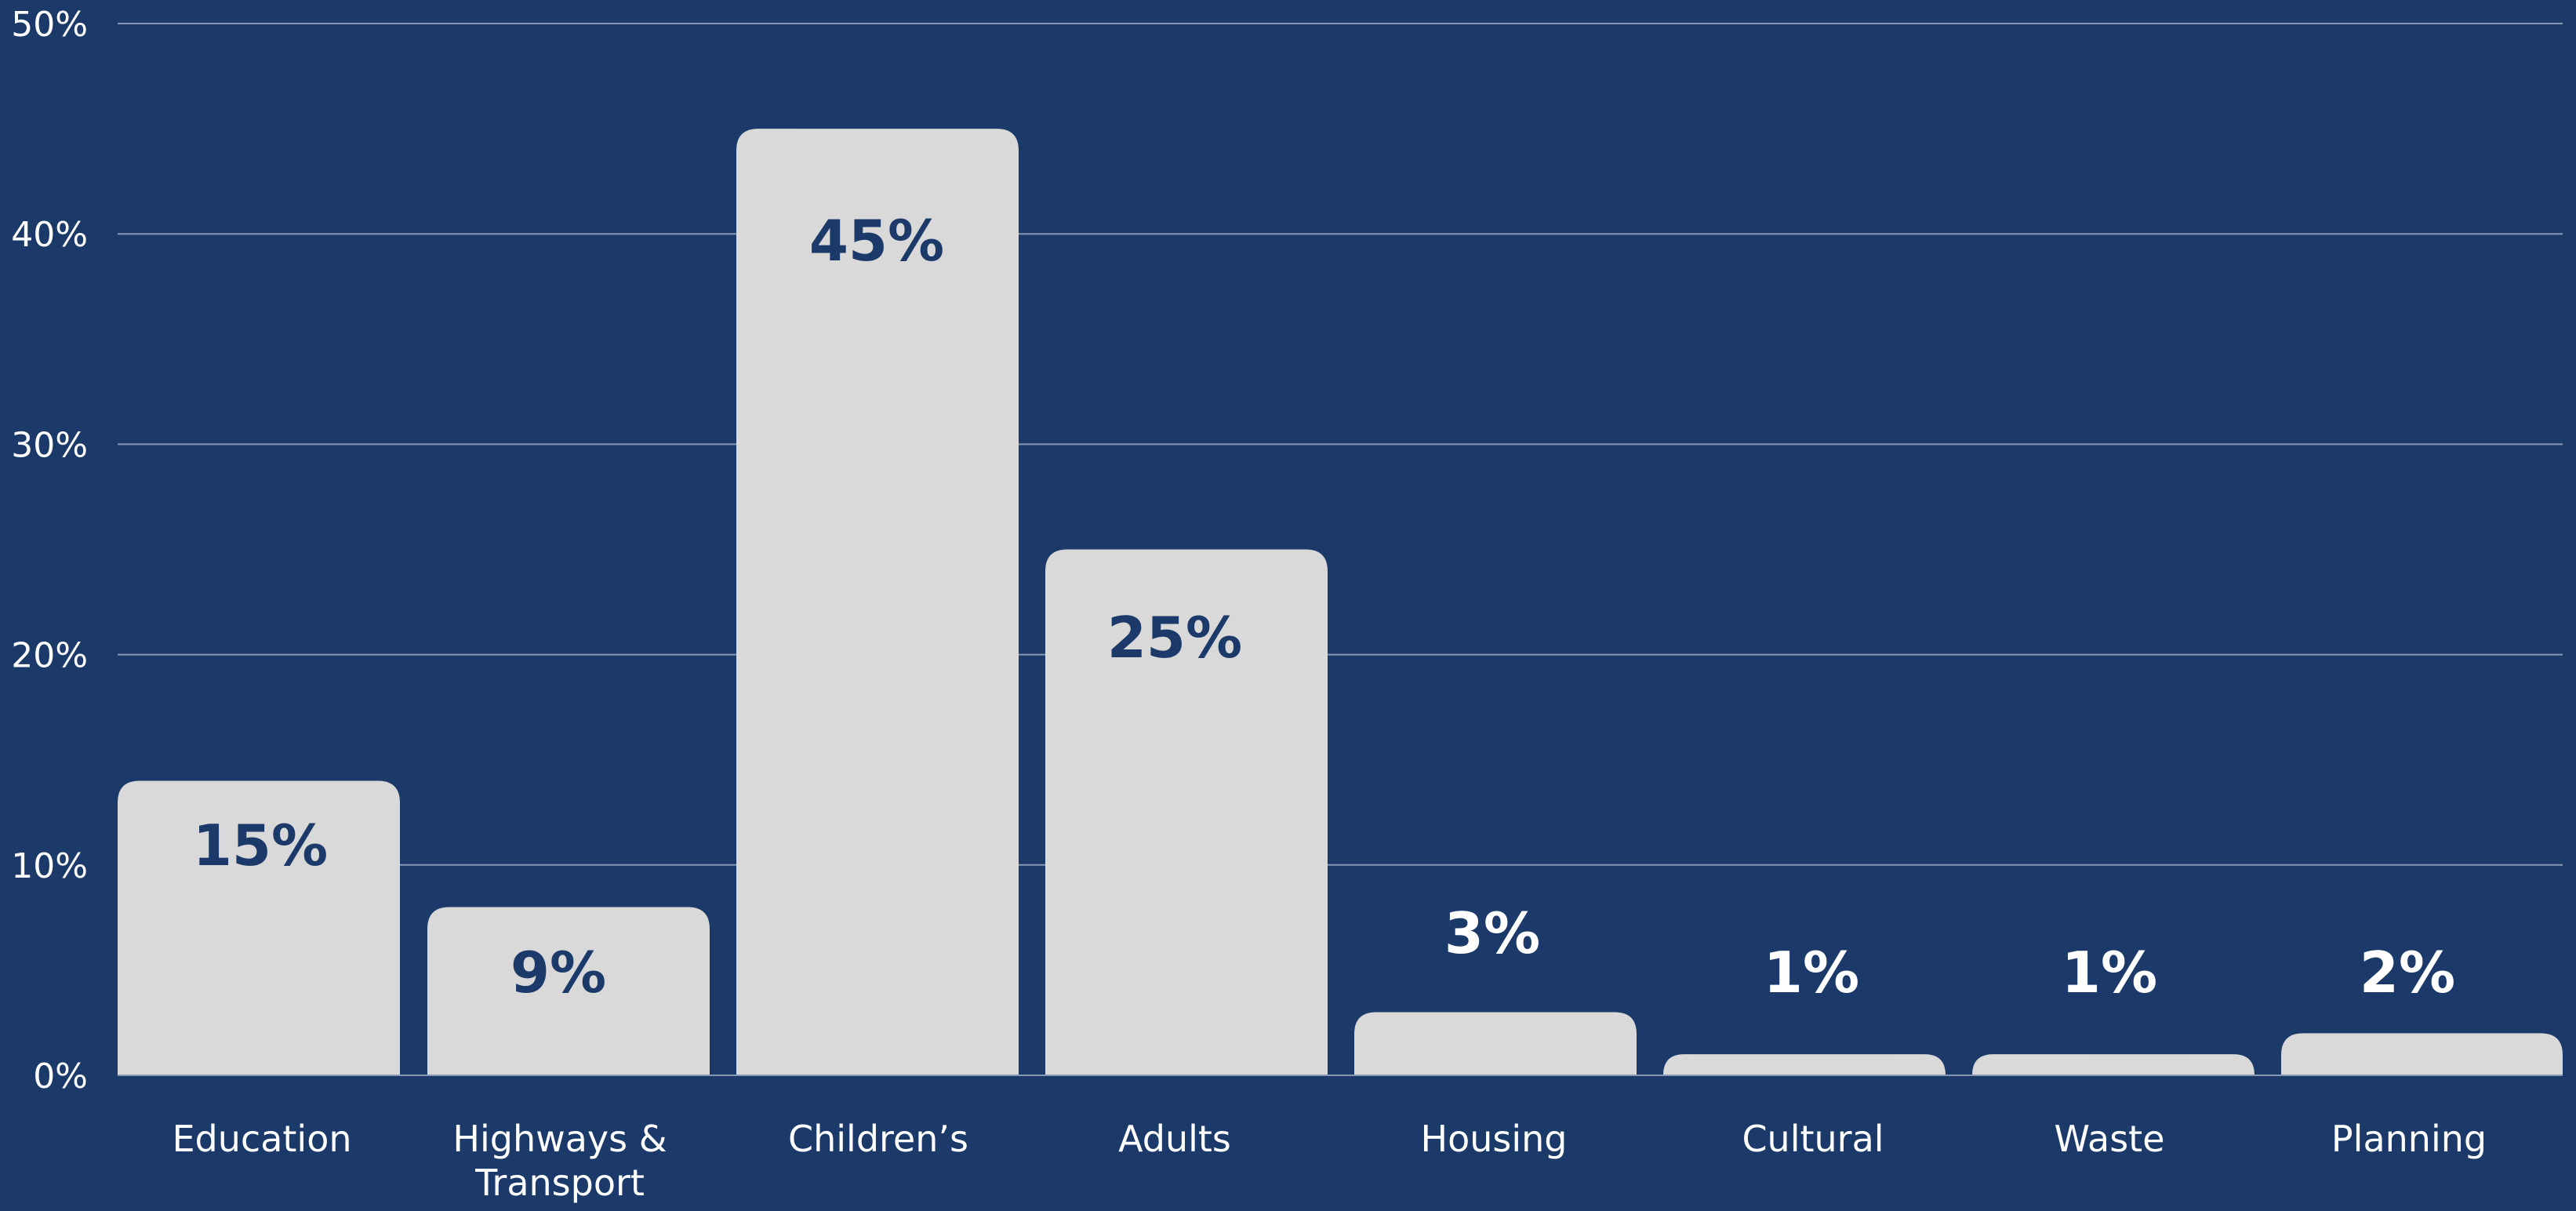  I want to click on y-tick-label: 10%, so click(49, 866).